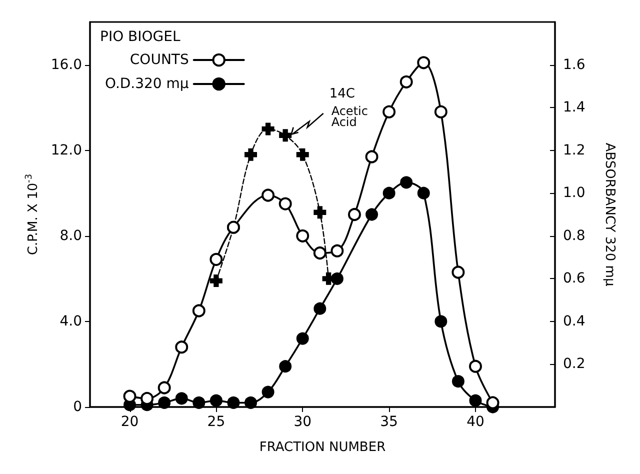 This screenshot has height=474, width=640. I want to click on y2-tick-label: 0.6, so click(574, 278).